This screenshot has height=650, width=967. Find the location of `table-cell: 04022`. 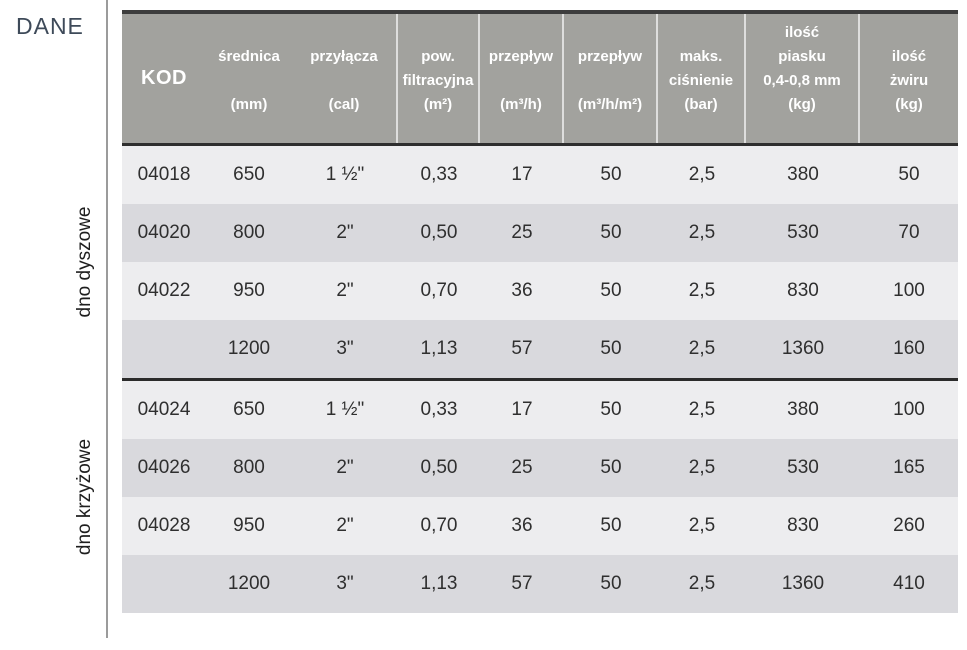

table-cell: 04022 is located at coordinates (164, 290).